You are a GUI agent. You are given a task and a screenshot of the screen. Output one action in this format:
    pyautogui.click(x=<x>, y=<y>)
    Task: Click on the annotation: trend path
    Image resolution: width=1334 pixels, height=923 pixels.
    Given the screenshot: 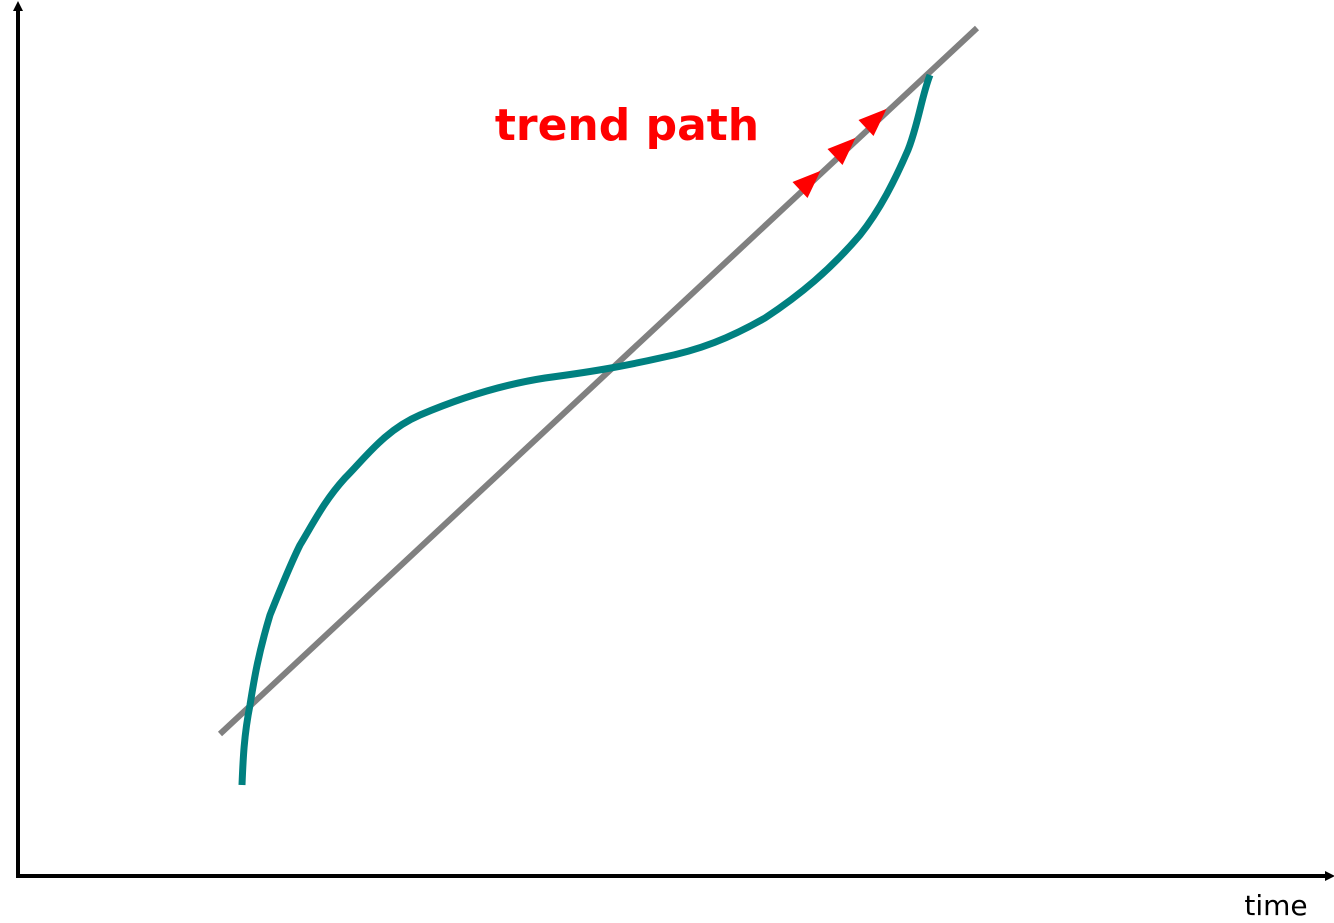 What is the action you would take?
    pyautogui.click(x=627, y=125)
    